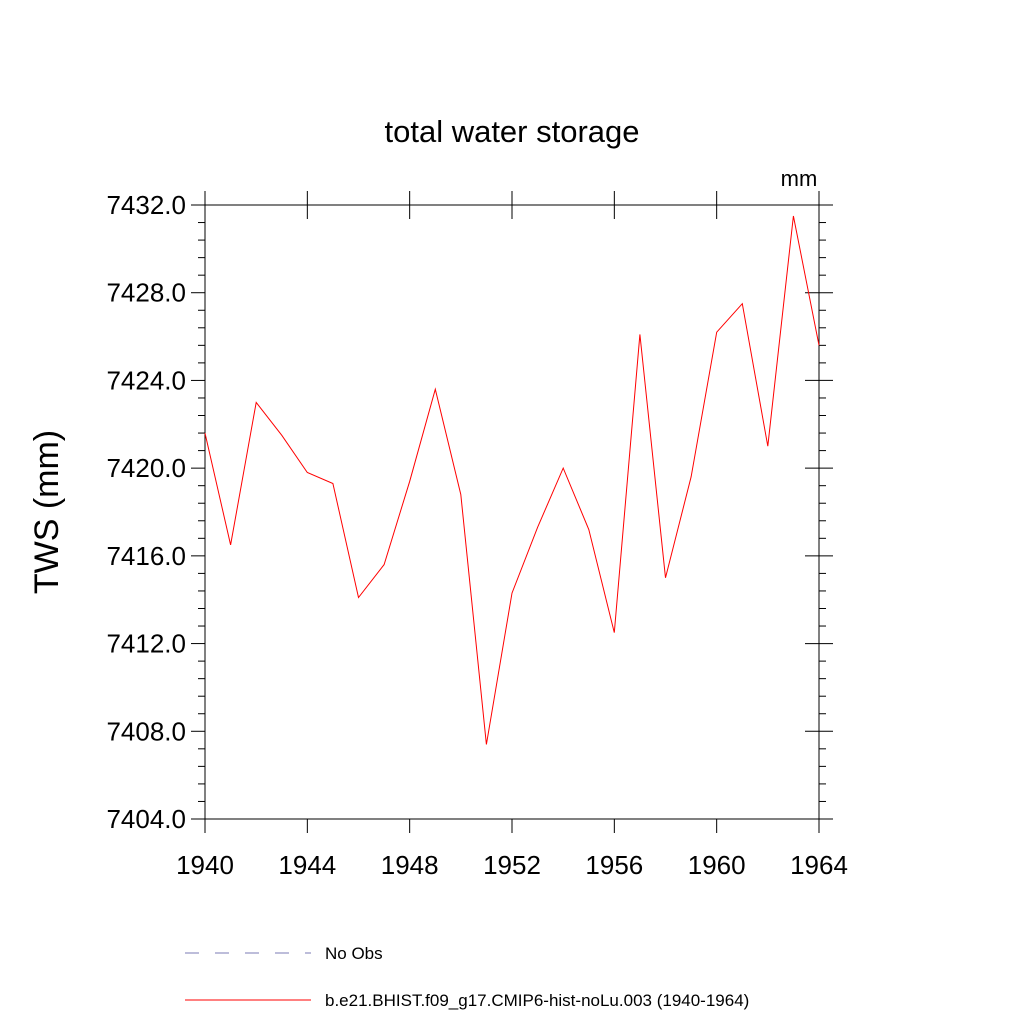 This screenshot has height=1024, width=1024. What do you see at coordinates (717, 865) in the screenshot?
I see `x-tick-label: 1960` at bounding box center [717, 865].